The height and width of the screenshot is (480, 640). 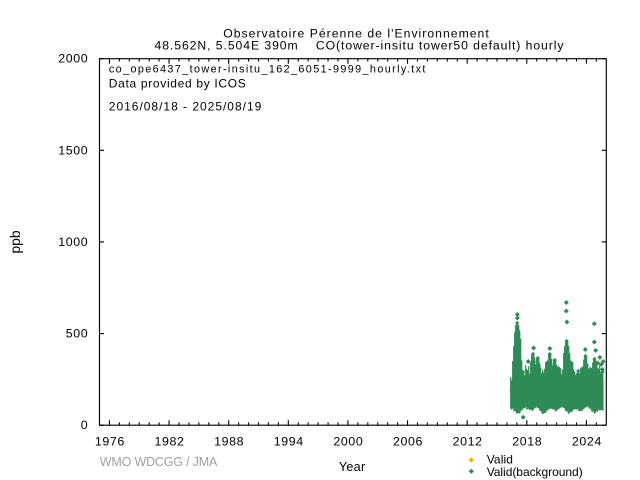 I want to click on svg-text: 1500, so click(x=72, y=150).